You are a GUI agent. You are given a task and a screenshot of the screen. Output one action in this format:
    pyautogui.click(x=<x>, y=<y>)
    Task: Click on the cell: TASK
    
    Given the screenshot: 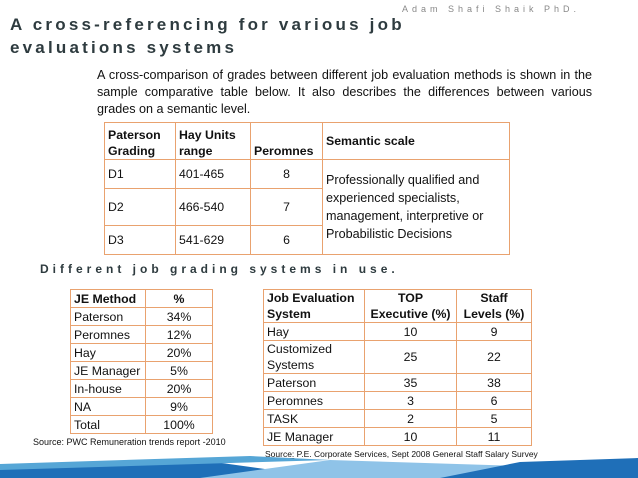 What is the action you would take?
    pyautogui.click(x=314, y=418)
    